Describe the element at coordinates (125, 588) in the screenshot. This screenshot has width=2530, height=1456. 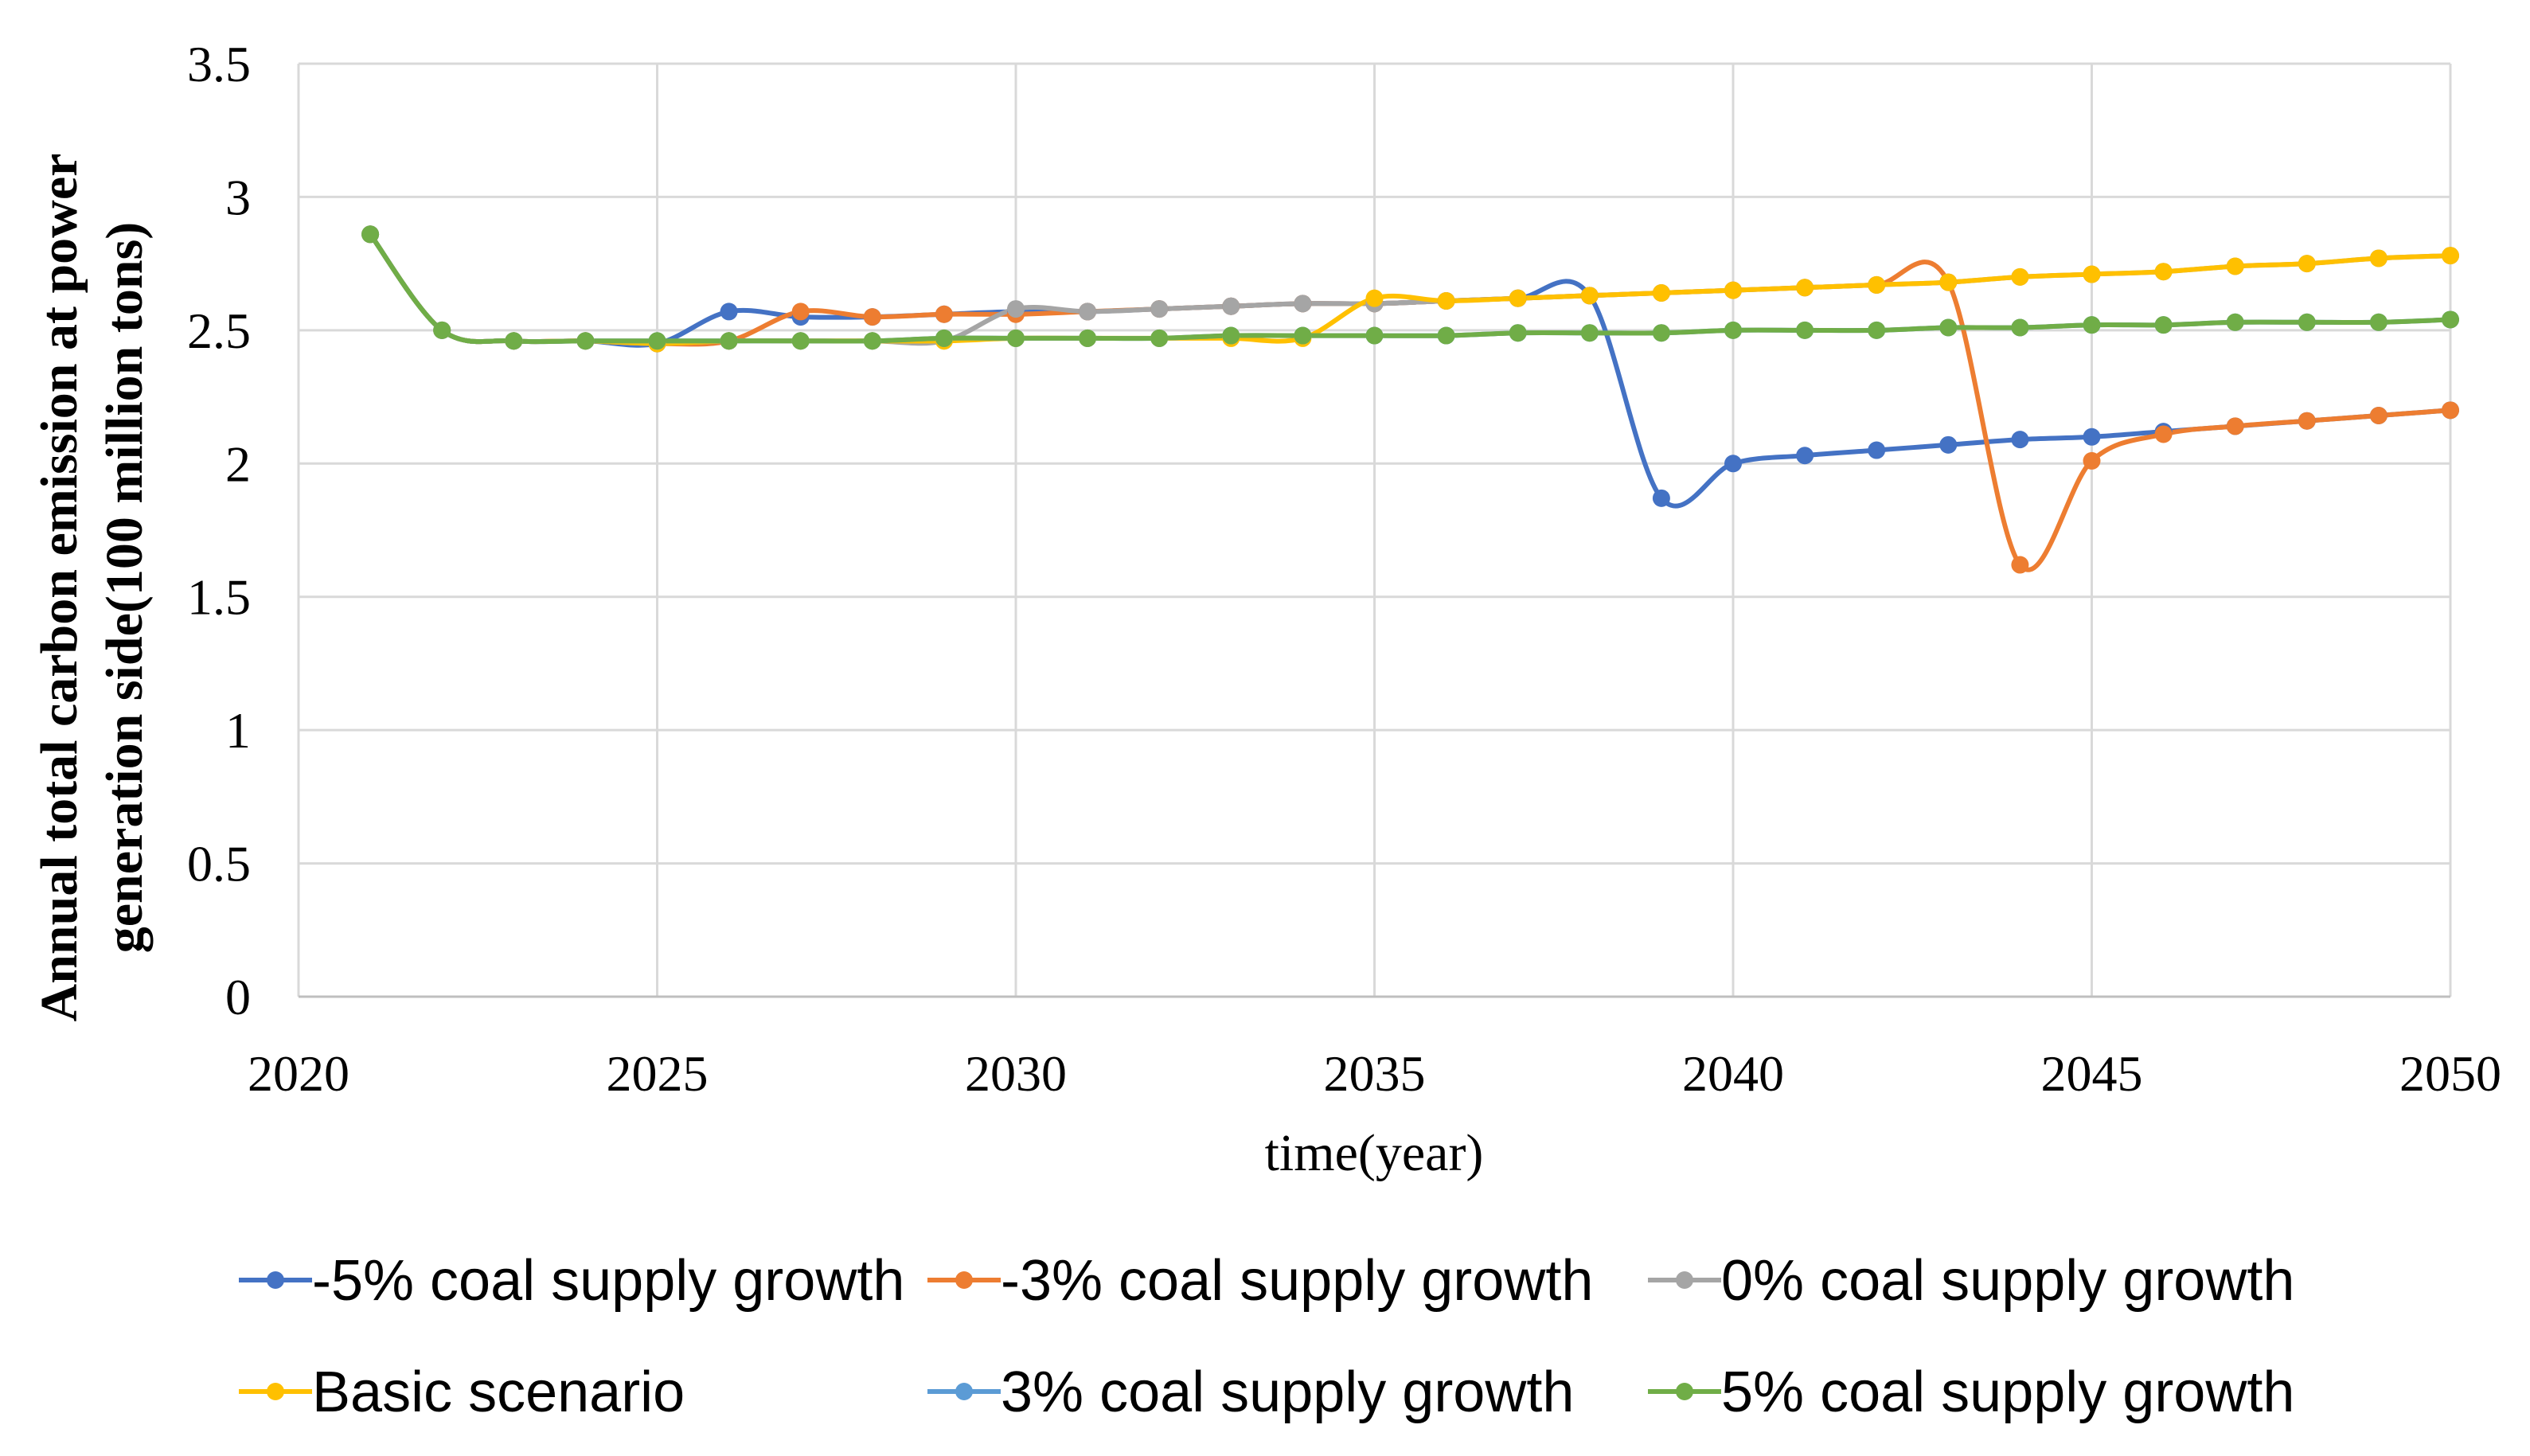
I see `y-axis-title-line-2: generation side(100 million tons)` at that location.